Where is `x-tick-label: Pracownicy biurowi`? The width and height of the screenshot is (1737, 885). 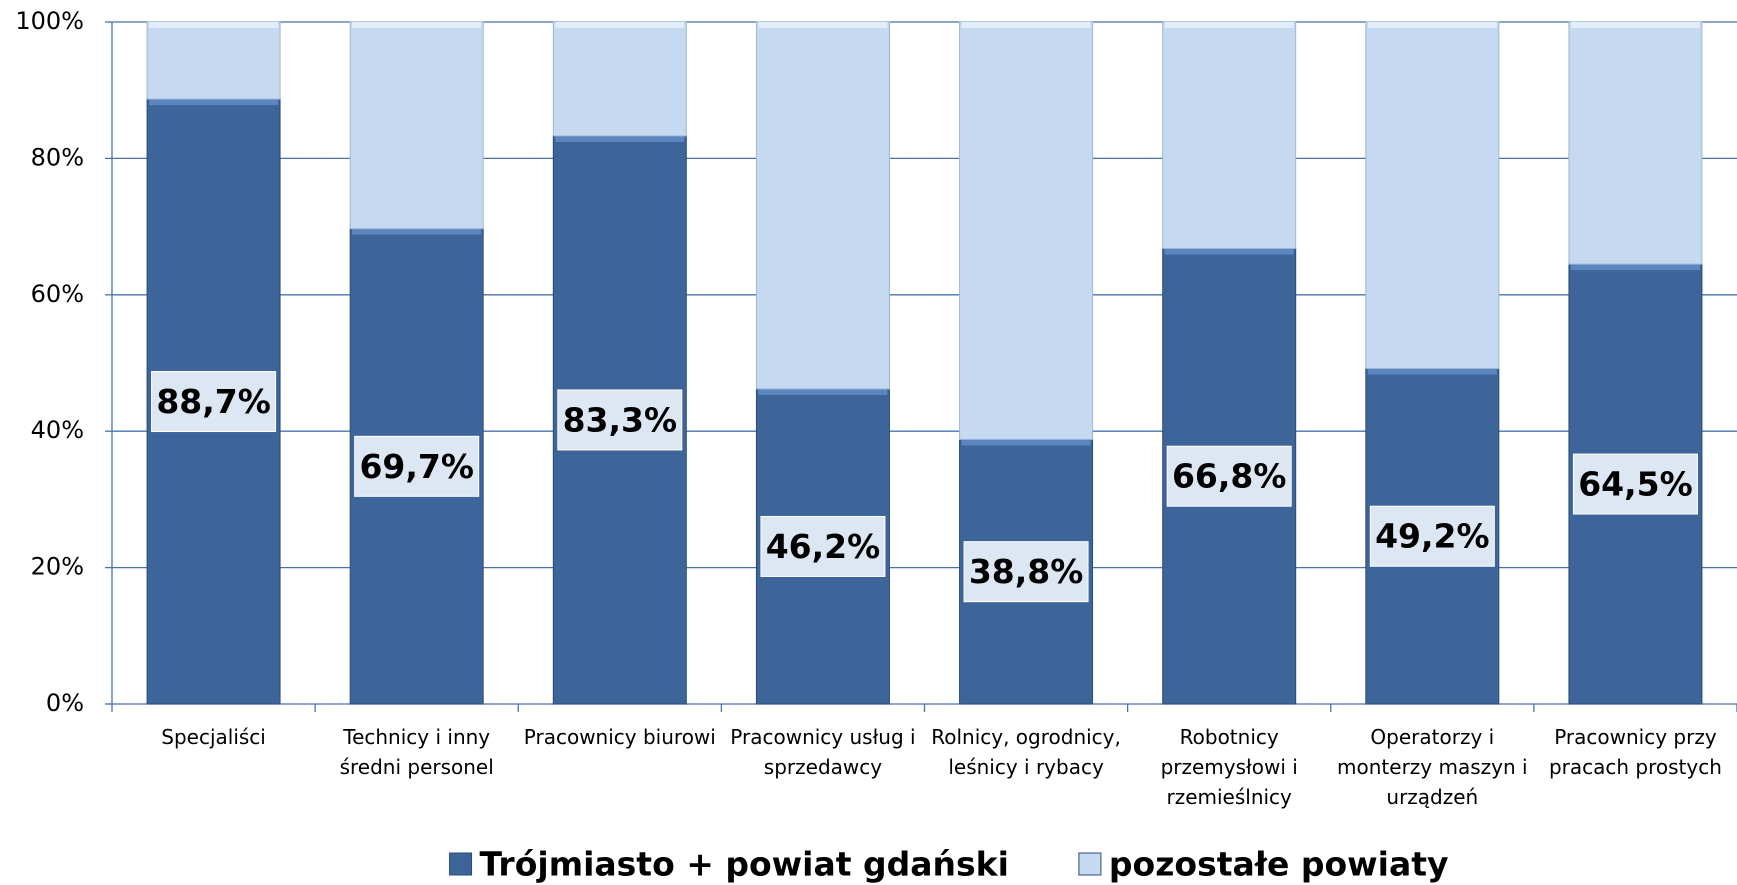 x-tick-label: Pracownicy biurowi is located at coordinates (619, 737).